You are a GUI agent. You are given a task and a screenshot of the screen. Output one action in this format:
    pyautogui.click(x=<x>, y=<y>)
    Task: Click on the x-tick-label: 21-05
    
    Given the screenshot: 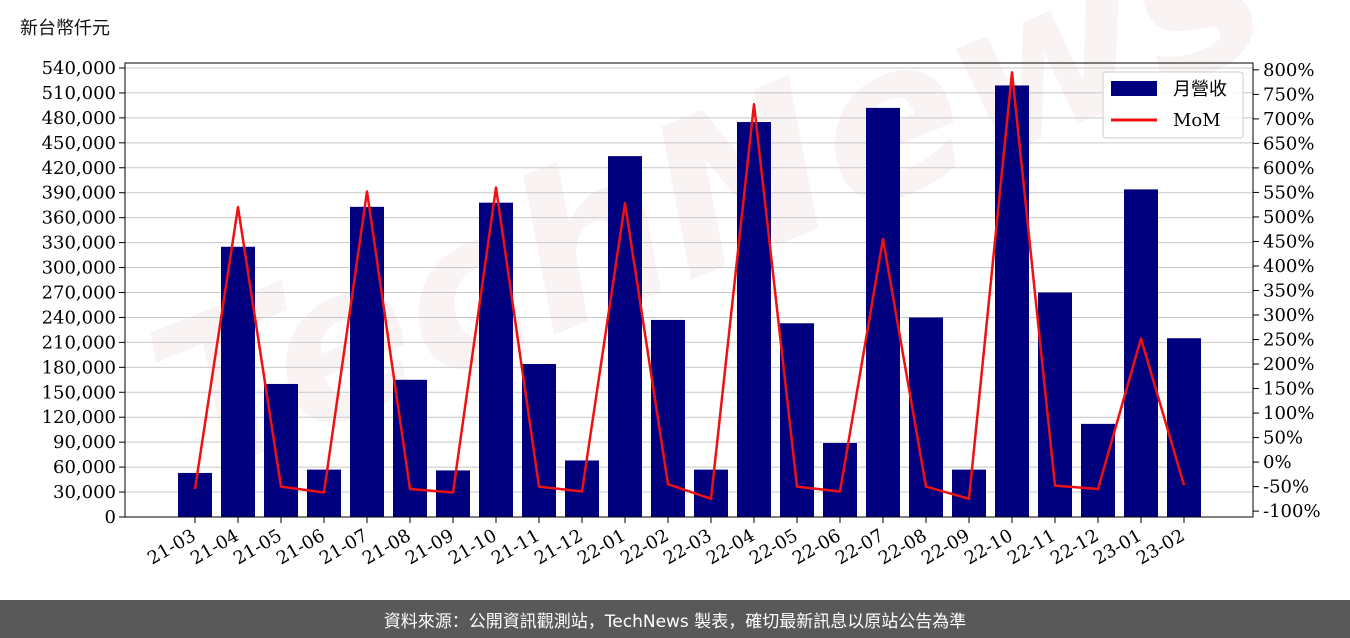 What is the action you would take?
    pyautogui.click(x=257, y=547)
    